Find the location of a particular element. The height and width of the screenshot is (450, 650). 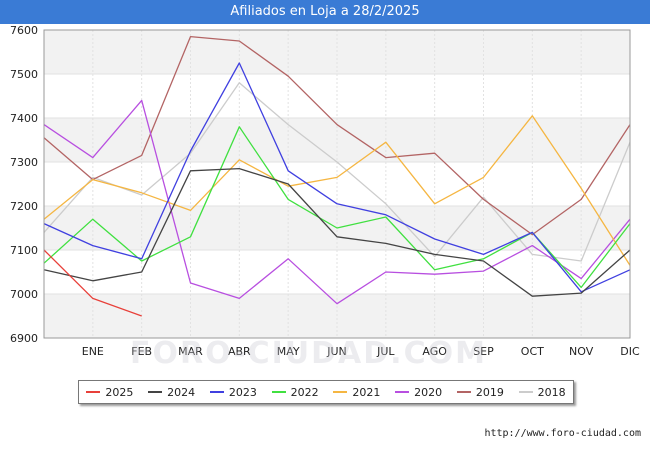

legend-label: 2025 is located at coordinates (119, 392).